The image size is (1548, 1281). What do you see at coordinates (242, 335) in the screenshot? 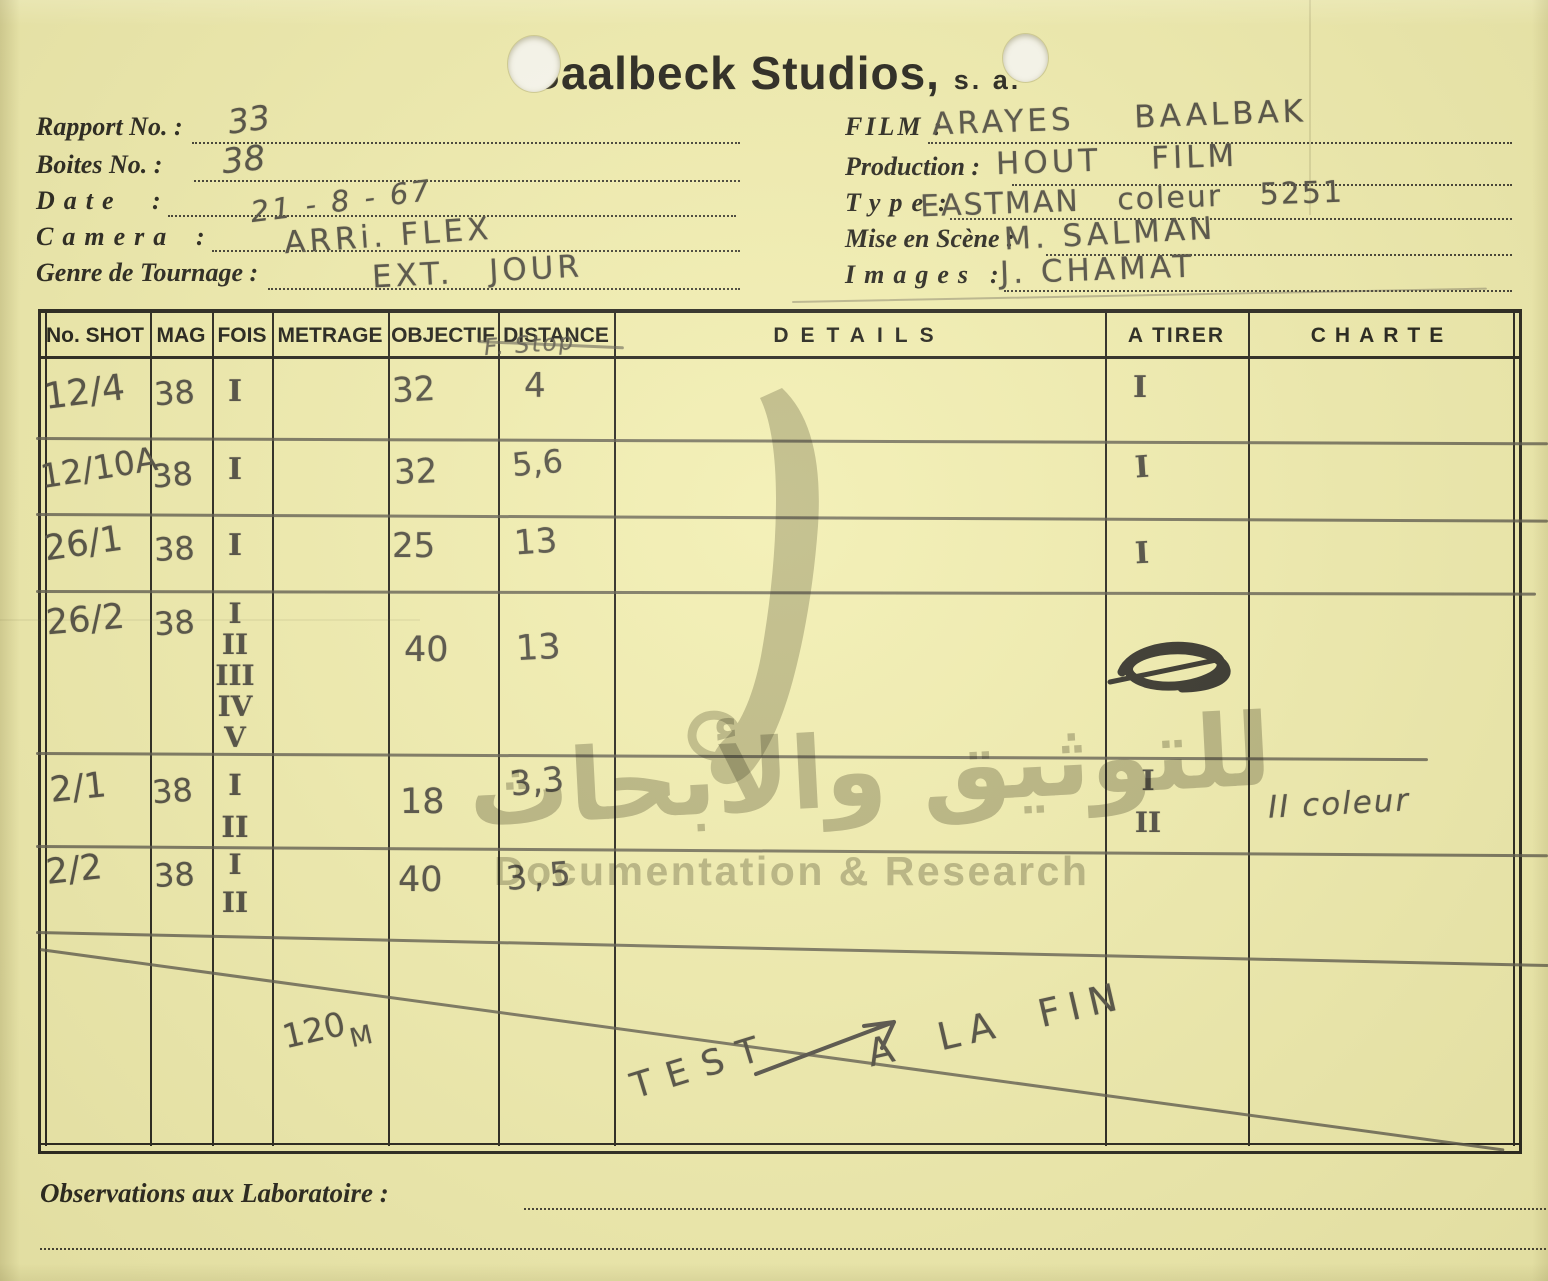
I see `col-header-fois: FOIS` at bounding box center [242, 335].